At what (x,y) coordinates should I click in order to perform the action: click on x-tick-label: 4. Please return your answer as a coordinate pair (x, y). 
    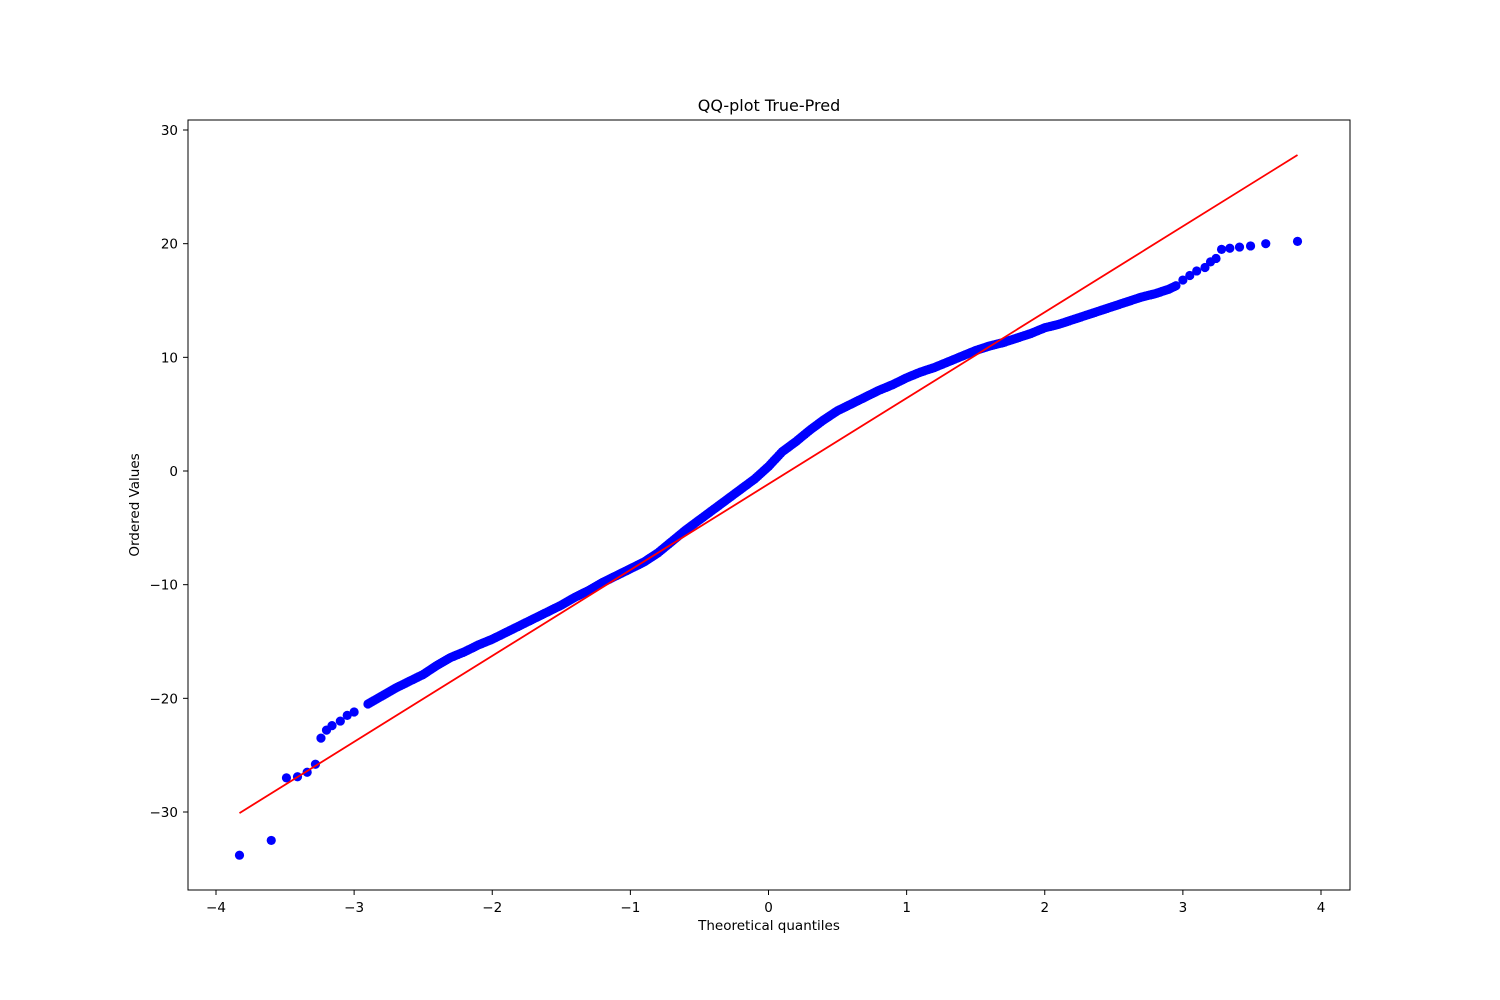
    Looking at the image, I should click on (1321, 908).